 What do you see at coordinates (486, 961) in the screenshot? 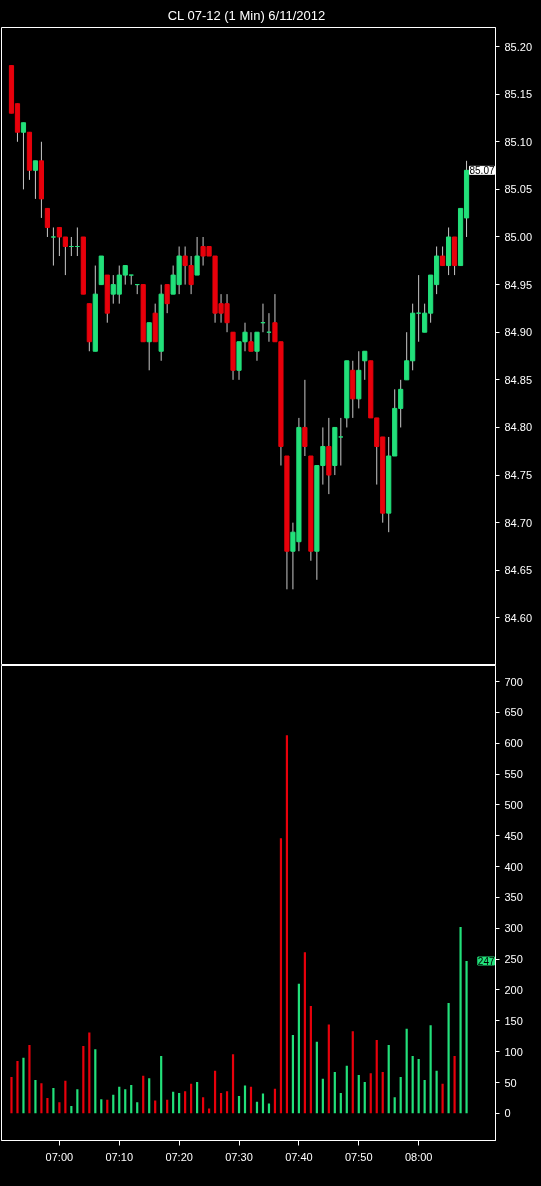
I see `annotation: 247` at bounding box center [486, 961].